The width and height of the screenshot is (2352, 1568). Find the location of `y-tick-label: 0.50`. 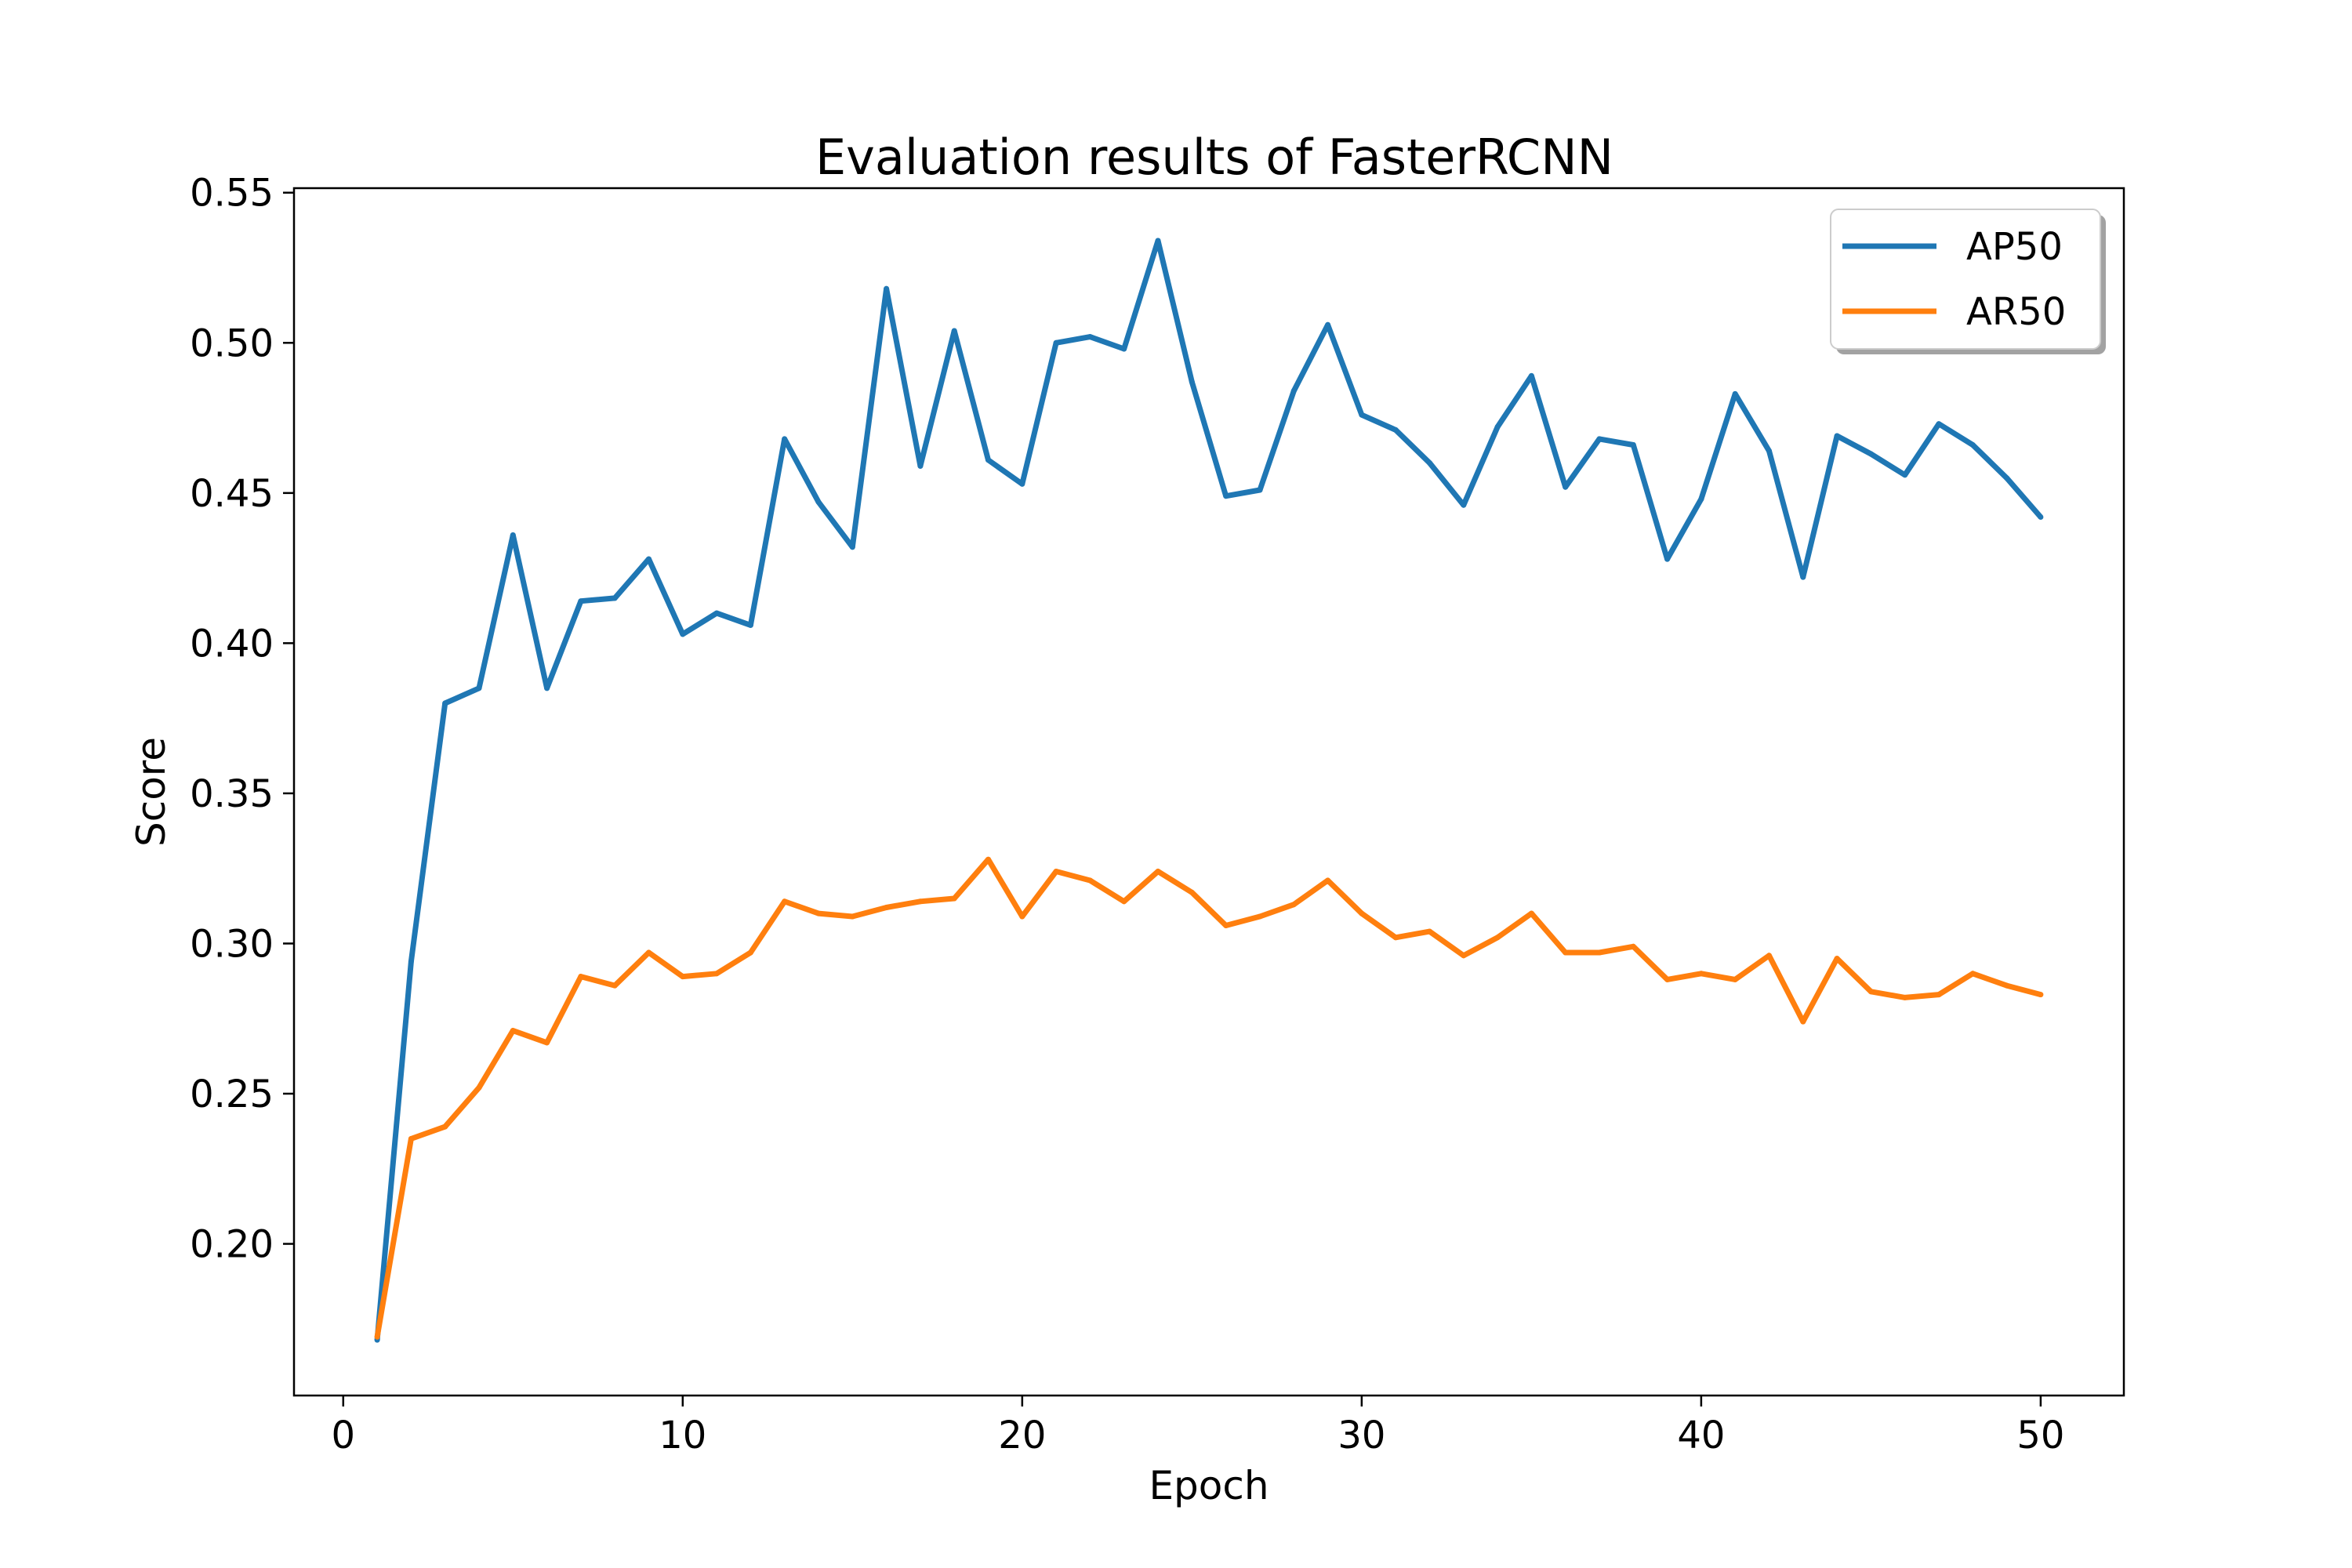

y-tick-label: 0.50 is located at coordinates (232, 343).